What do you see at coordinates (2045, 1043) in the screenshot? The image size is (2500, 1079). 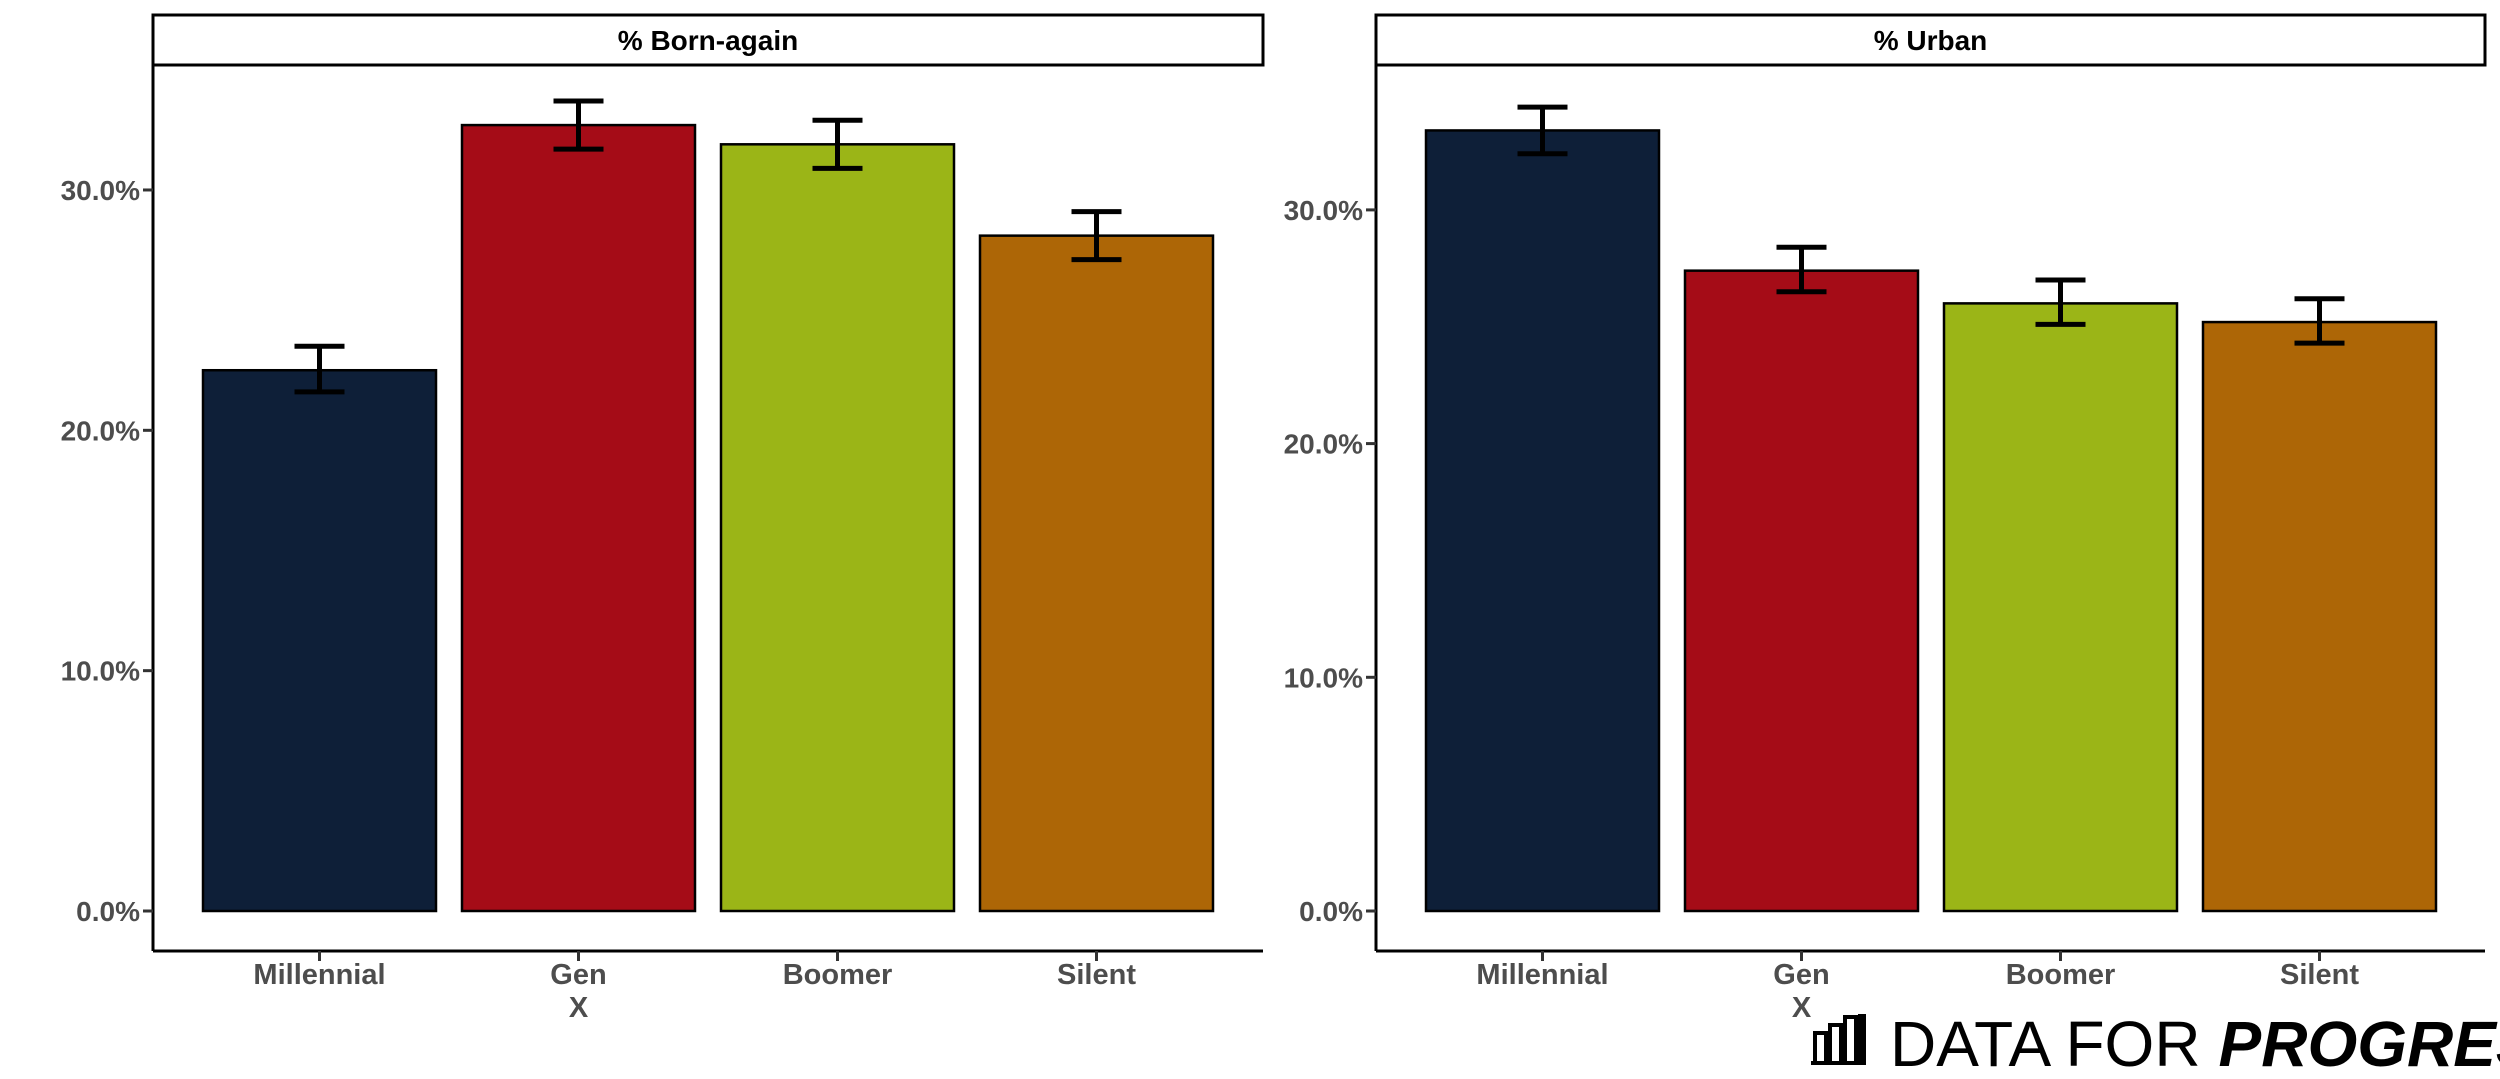 I see `logo-text-light: DATA FOR` at bounding box center [2045, 1043].